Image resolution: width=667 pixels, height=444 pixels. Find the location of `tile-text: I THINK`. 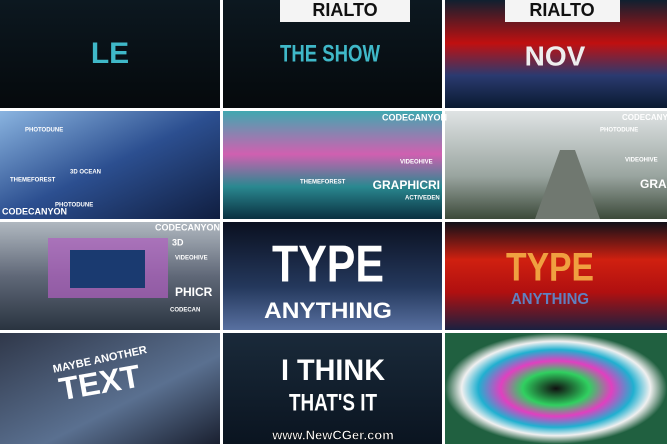

tile-text: I THINK is located at coordinates (333, 370).